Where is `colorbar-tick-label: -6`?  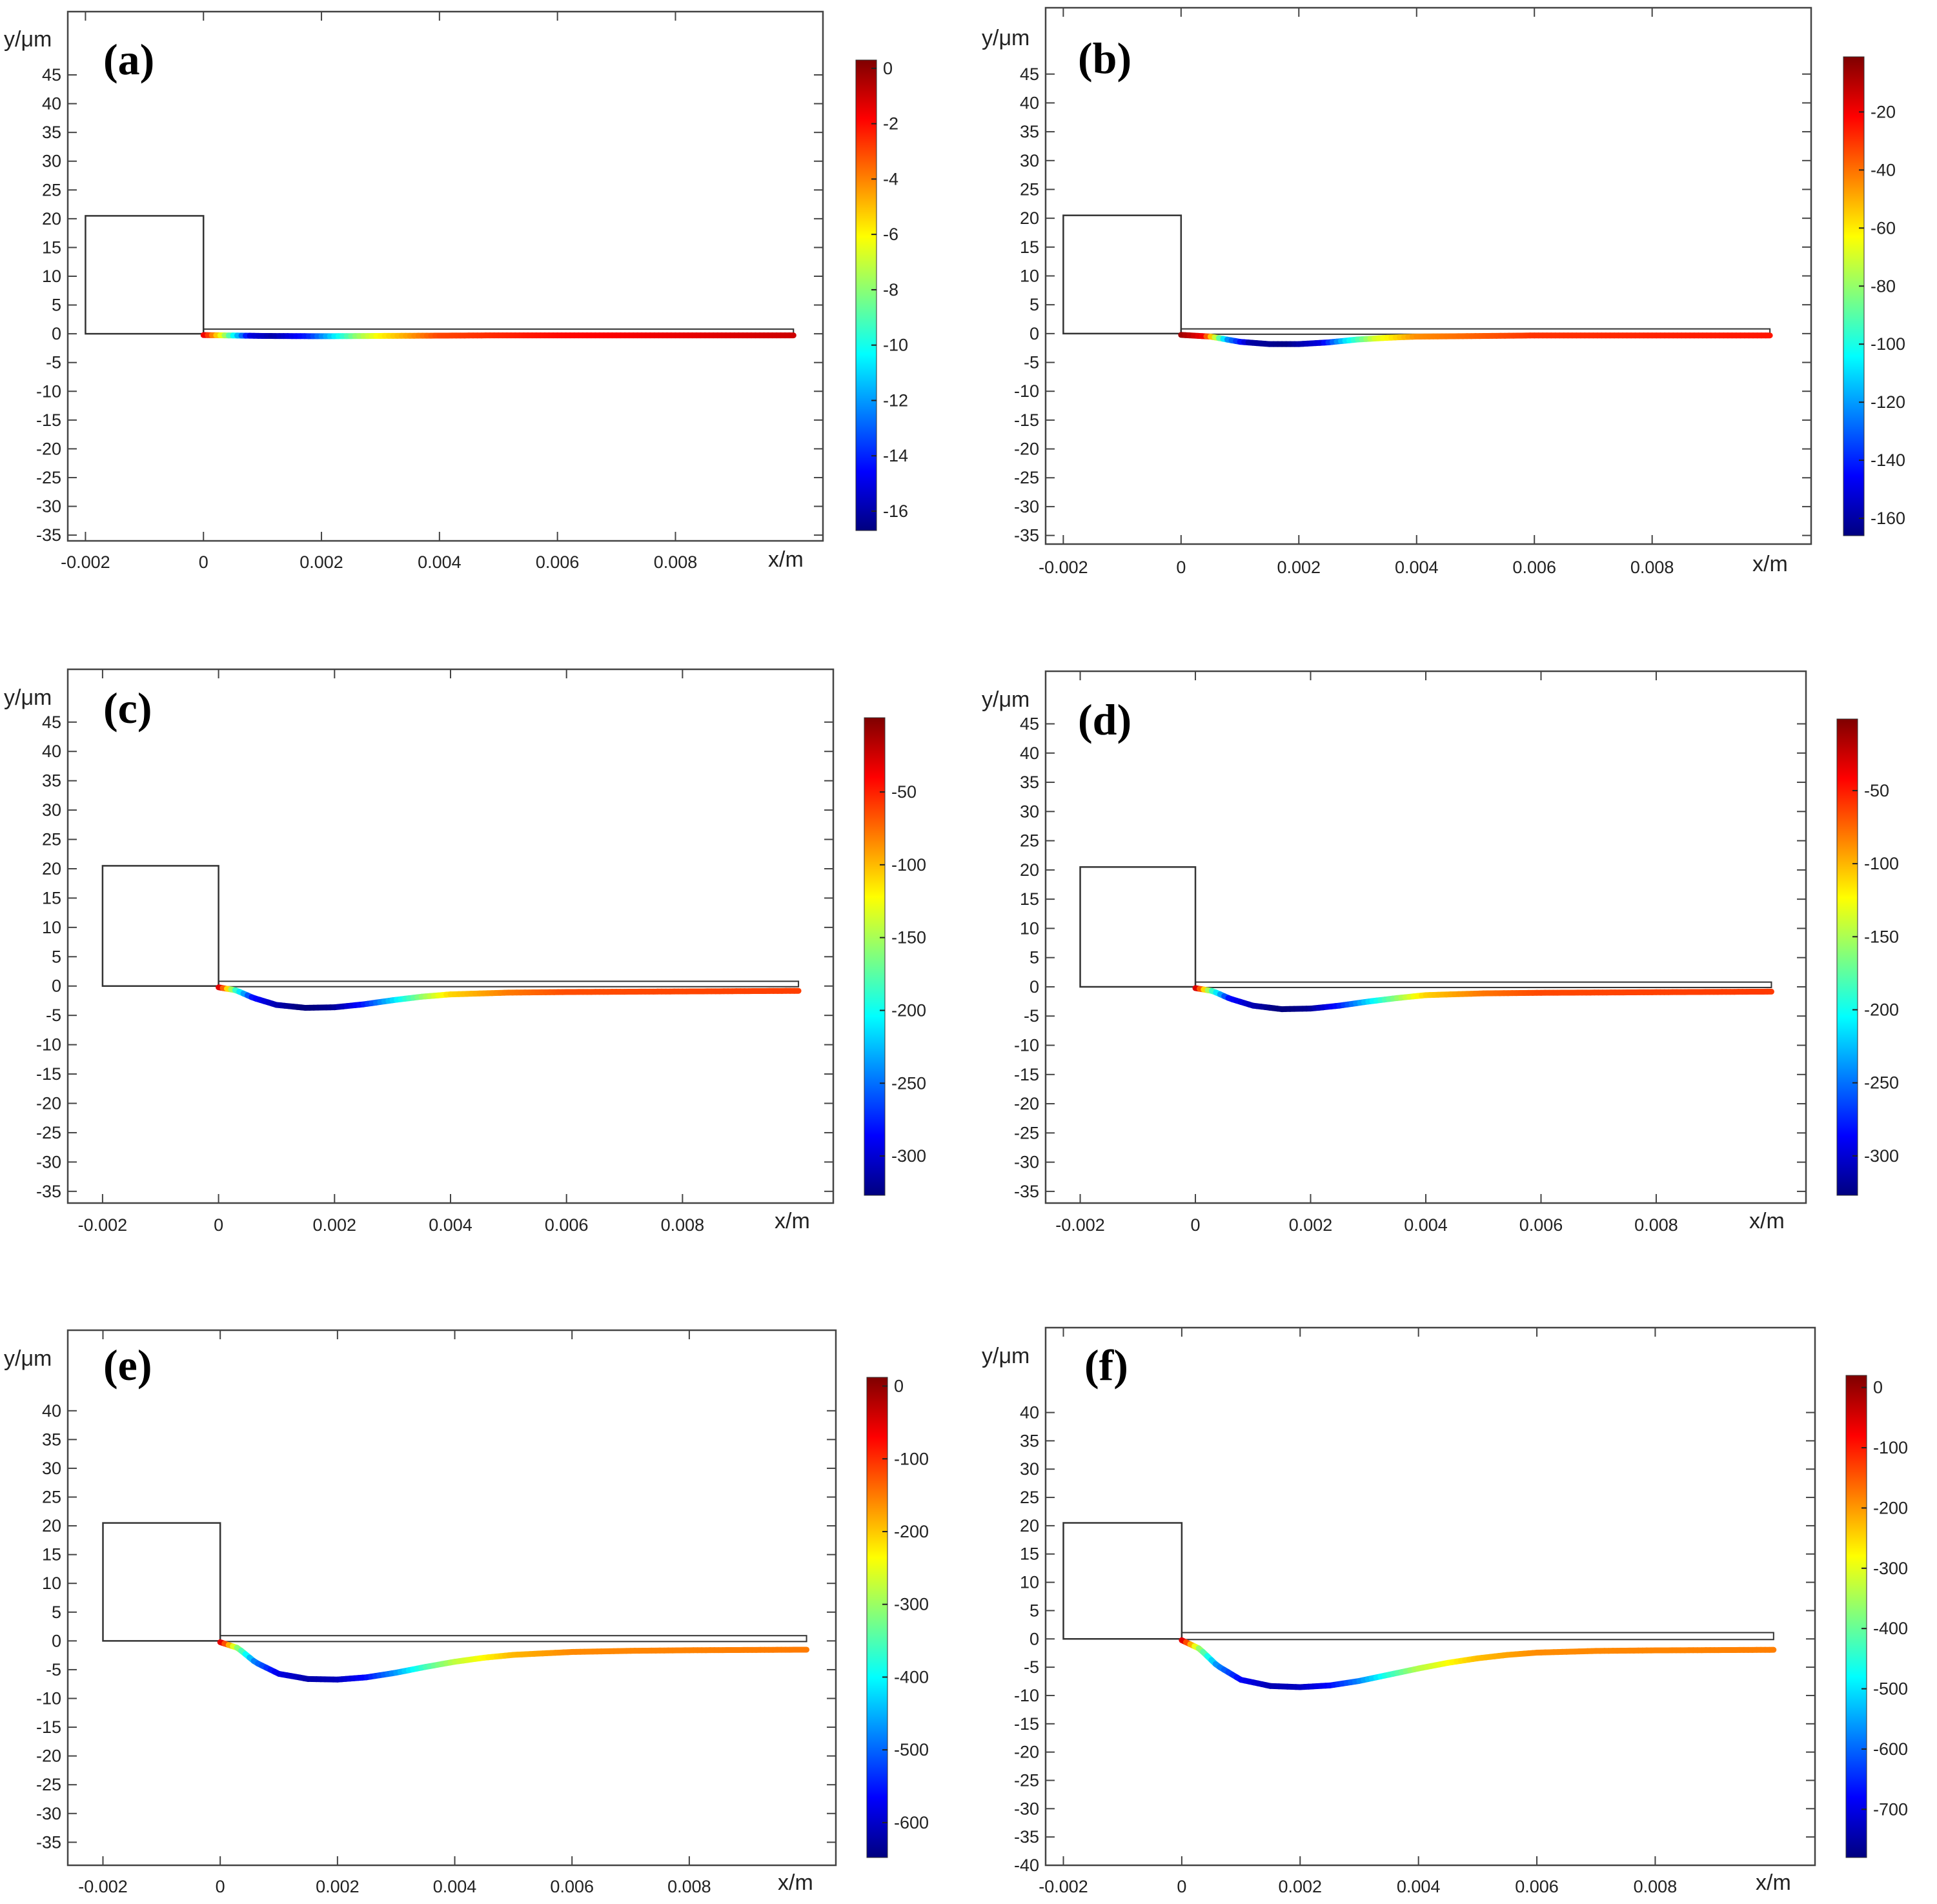 colorbar-tick-label: -6 is located at coordinates (890, 234).